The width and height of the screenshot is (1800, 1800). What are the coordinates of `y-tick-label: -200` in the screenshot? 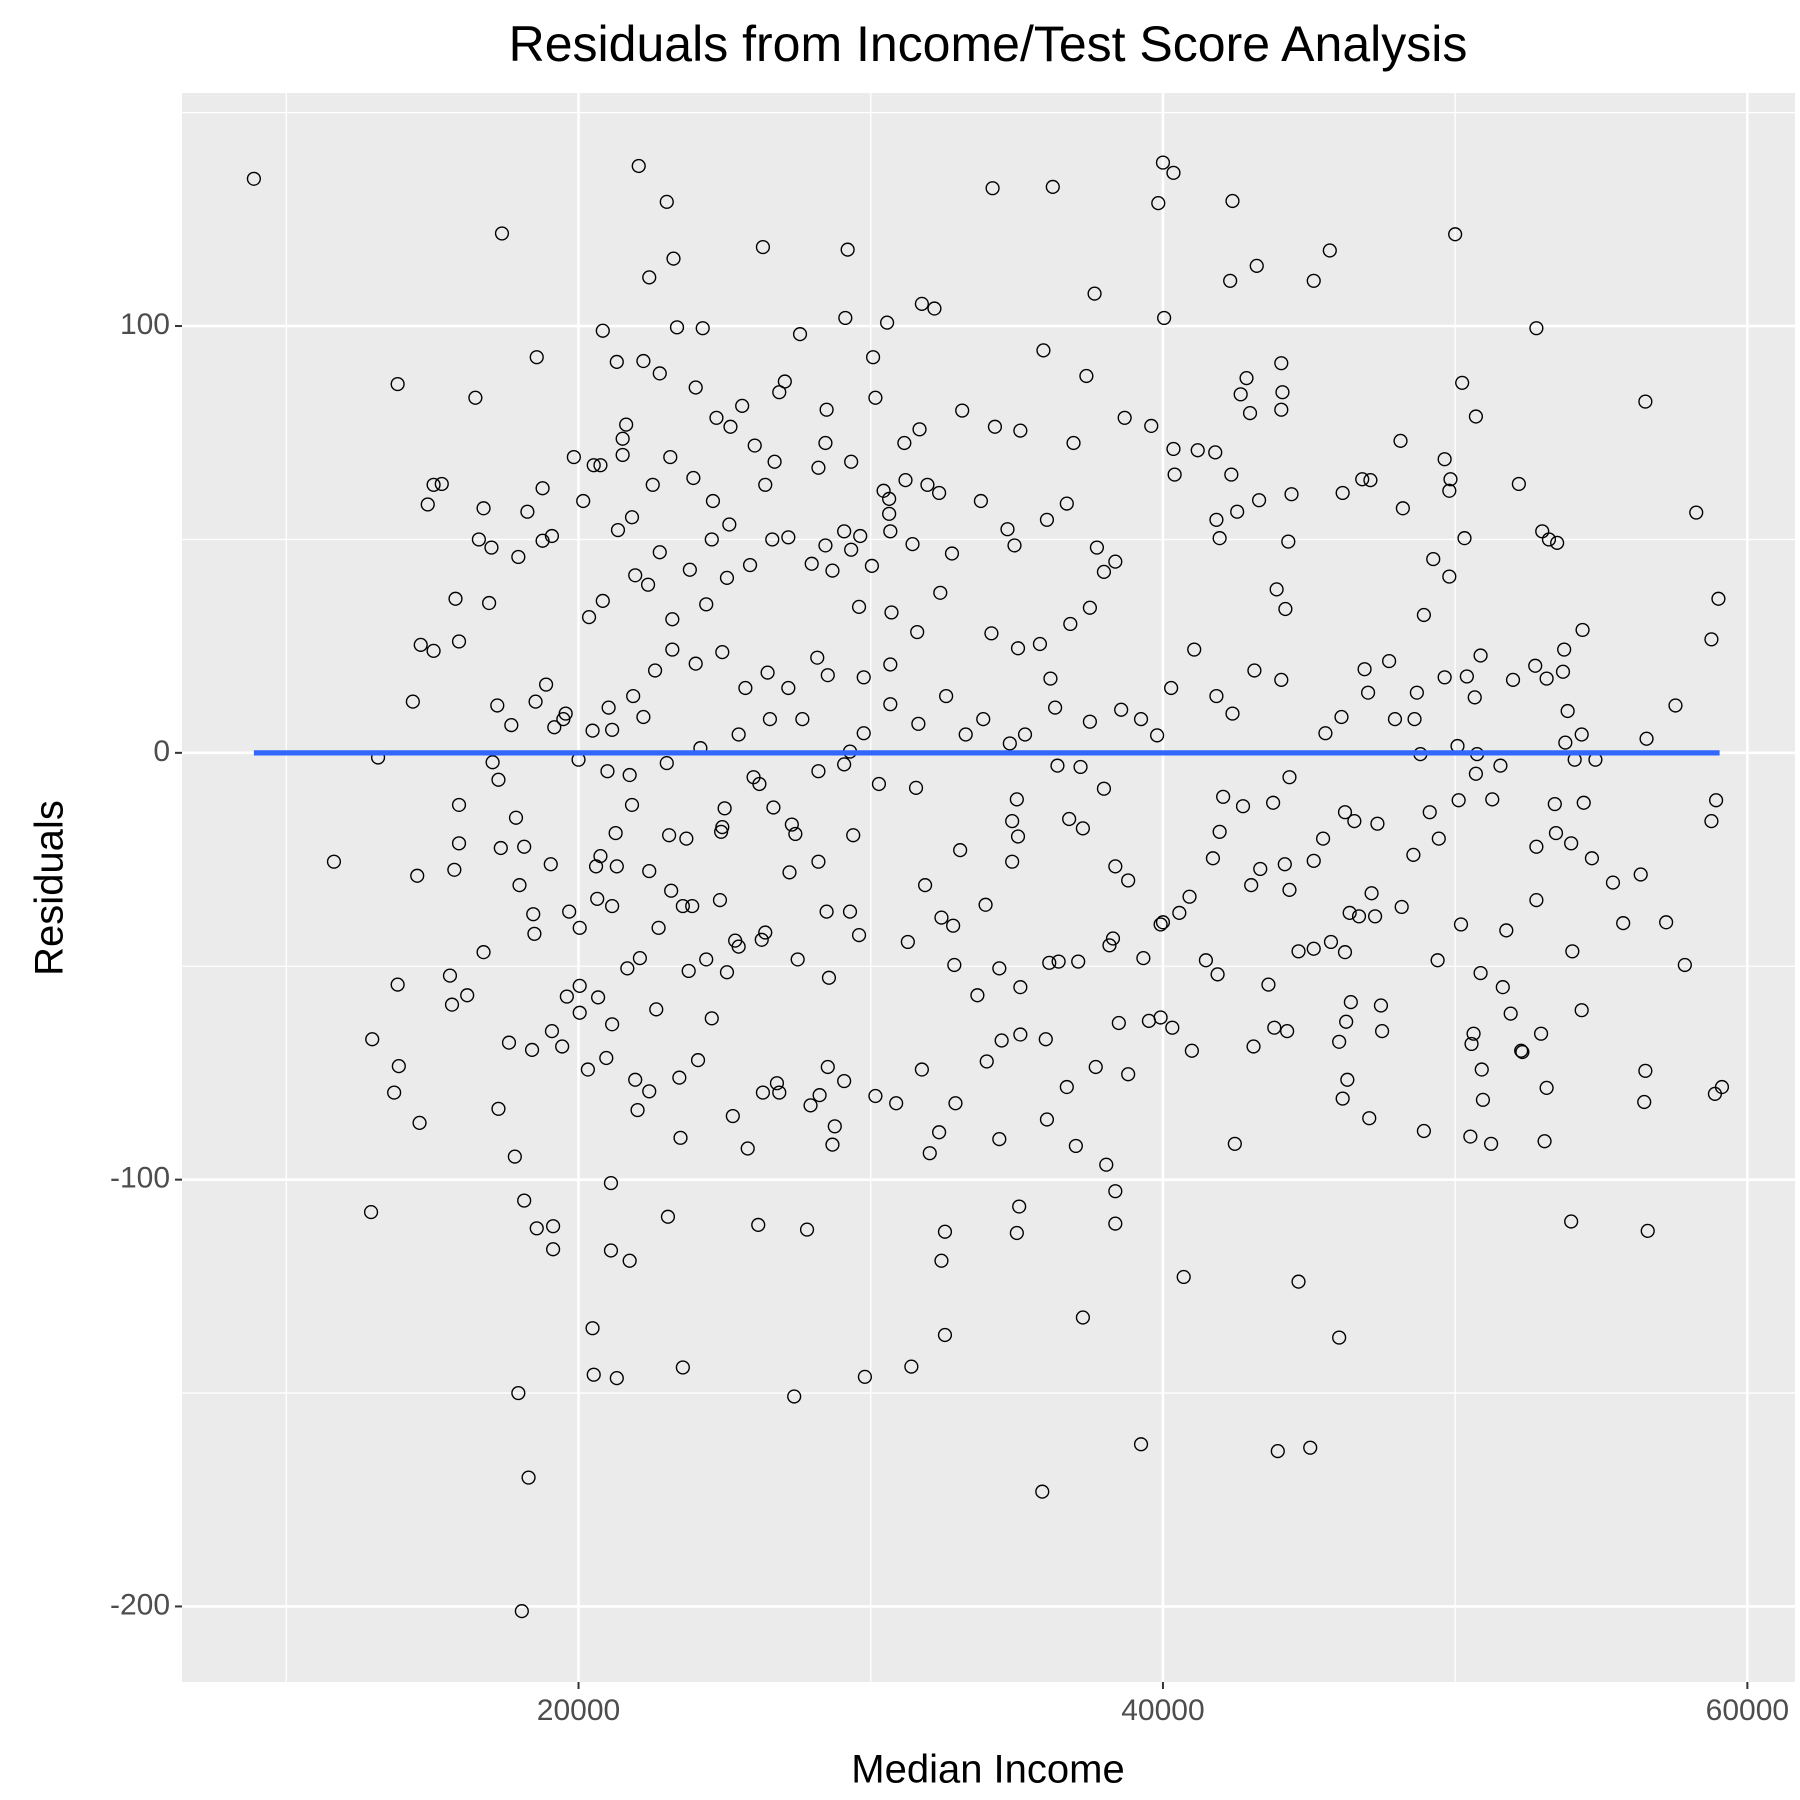 It's located at (140, 1604).